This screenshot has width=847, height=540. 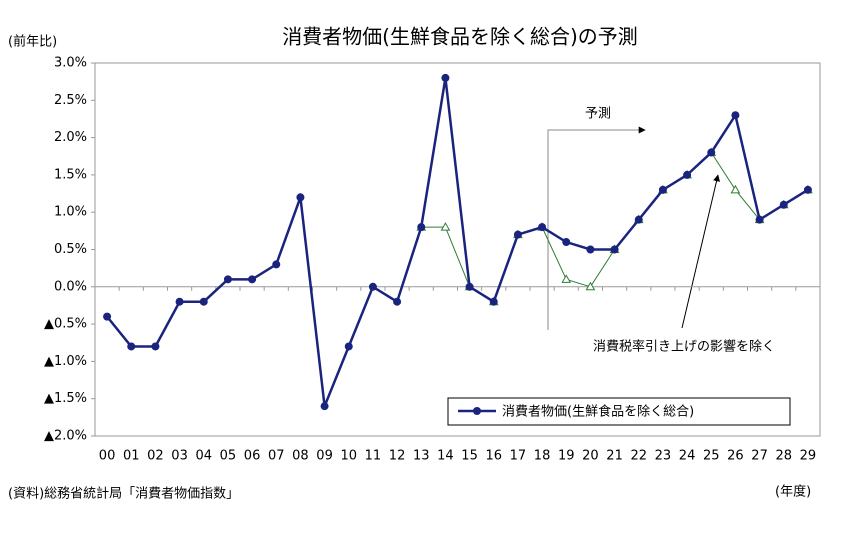 I want to click on x-tick-label: 26, so click(x=735, y=456).